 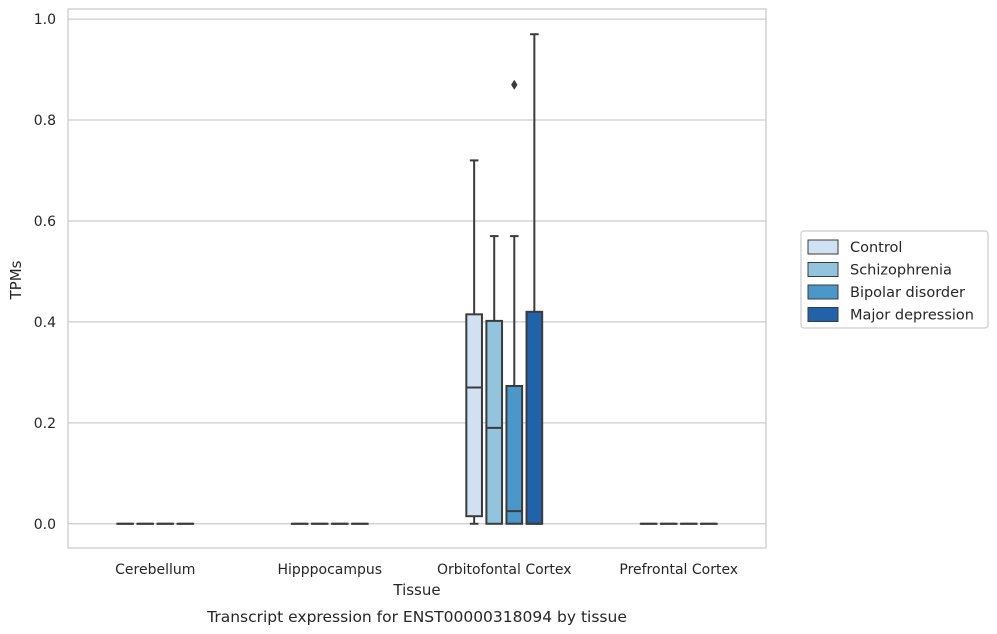 I want to click on box-control, so click(x=474, y=342).